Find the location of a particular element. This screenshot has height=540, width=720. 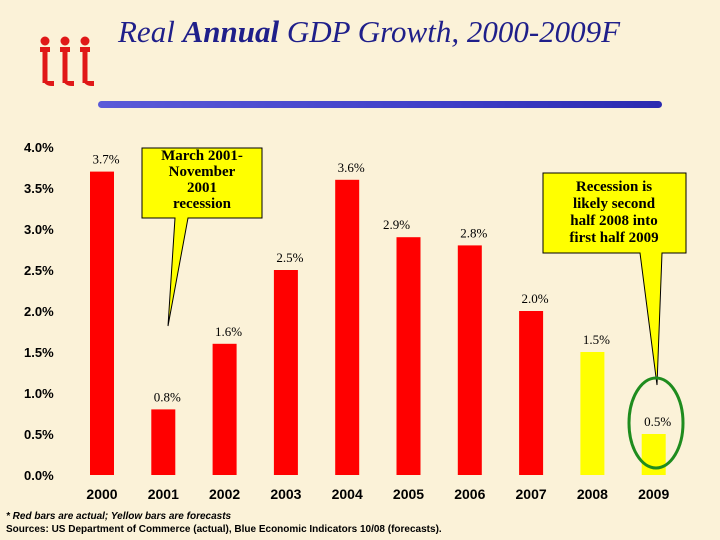

callout-2001-line: November is located at coordinates (202, 172).